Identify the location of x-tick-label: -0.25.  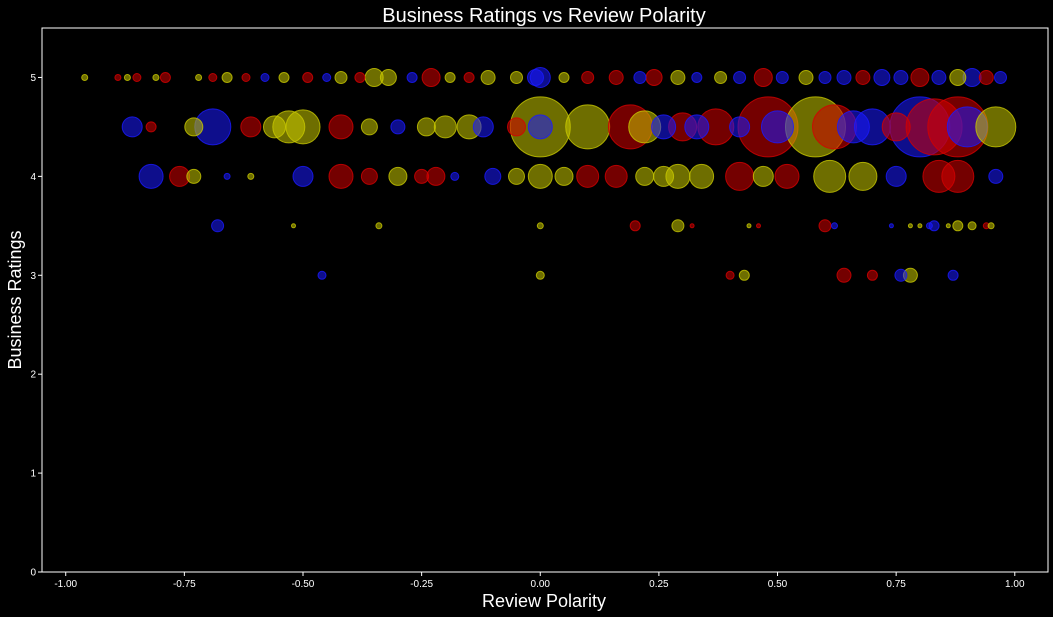
(421, 584).